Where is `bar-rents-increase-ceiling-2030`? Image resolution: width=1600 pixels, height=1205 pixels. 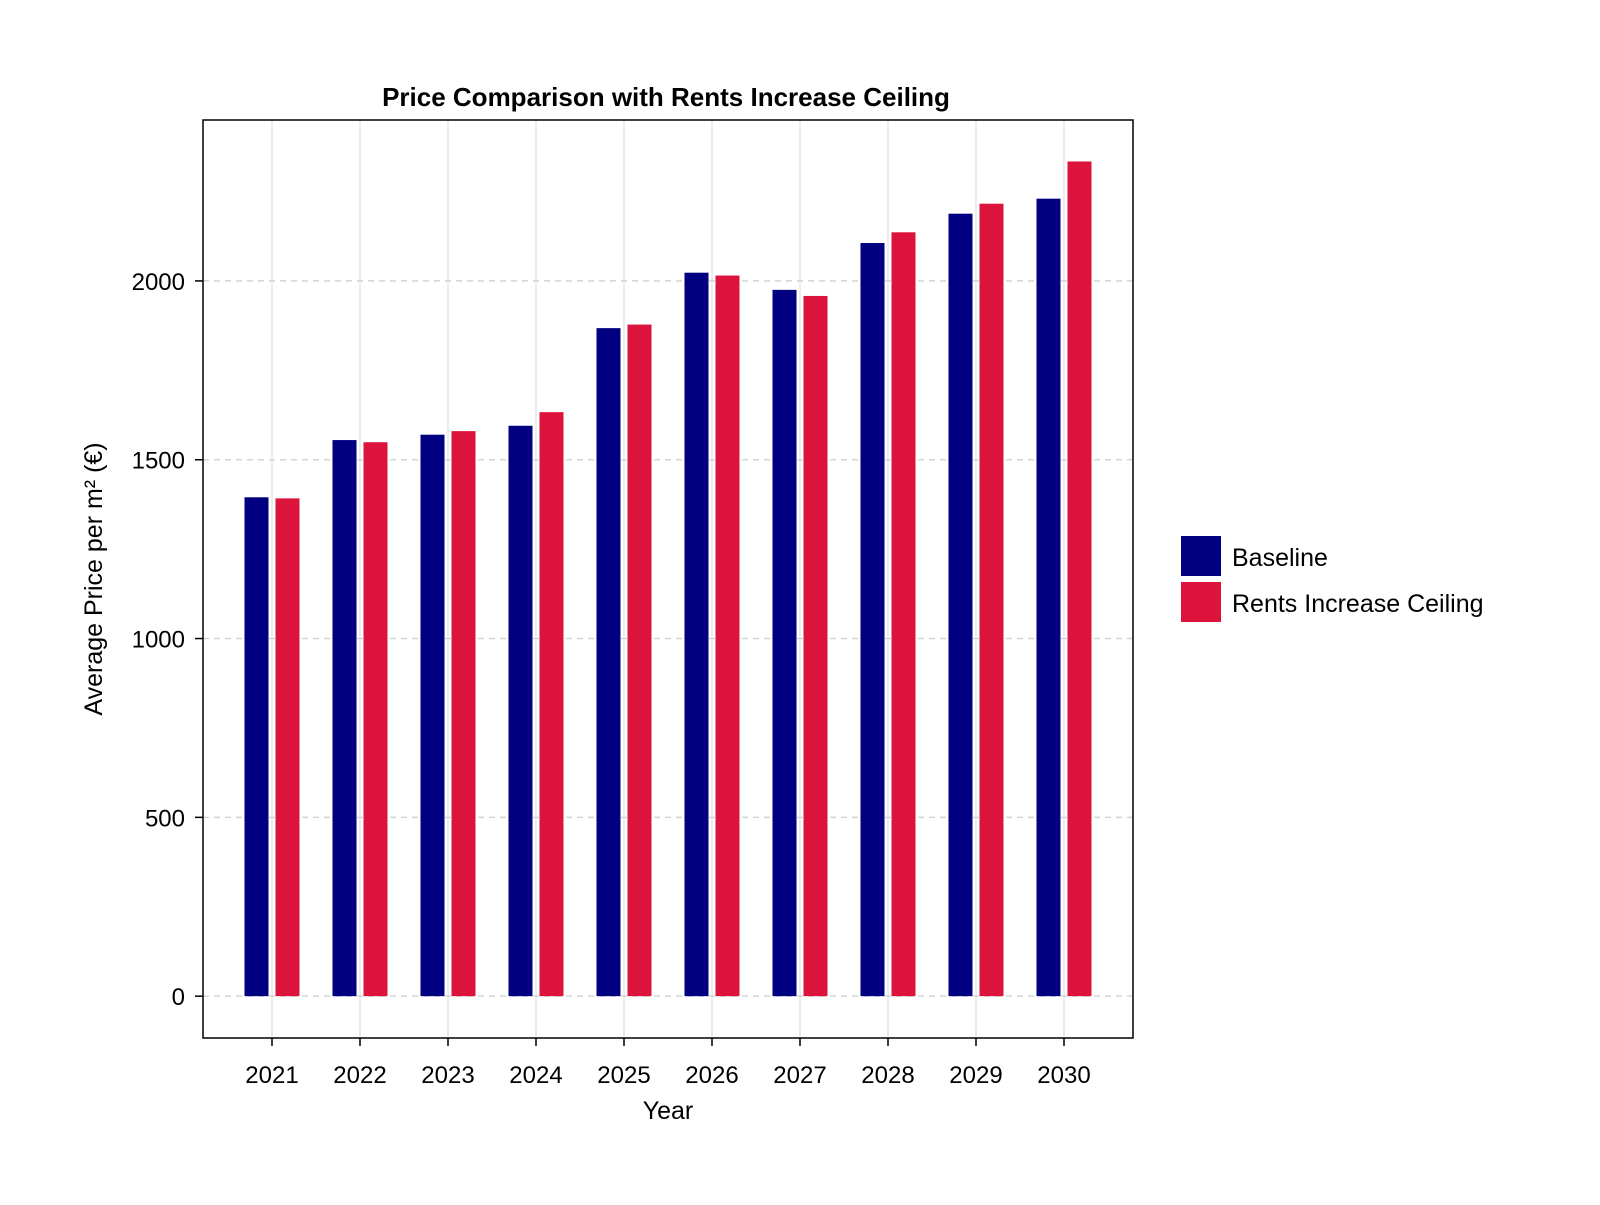 bar-rents-increase-ceiling-2030 is located at coordinates (1079, 579).